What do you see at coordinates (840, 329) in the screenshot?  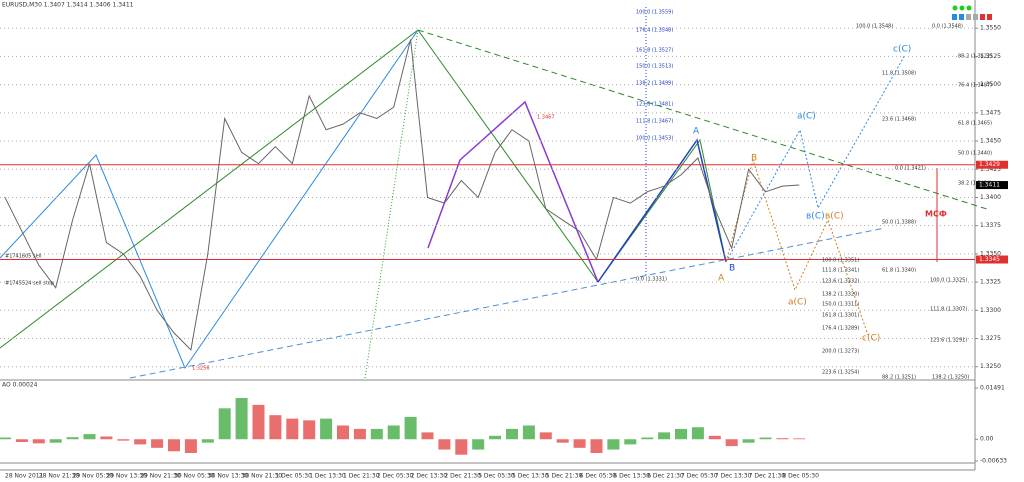 I see `fib-label: 176.4 (1.3289)` at bounding box center [840, 329].